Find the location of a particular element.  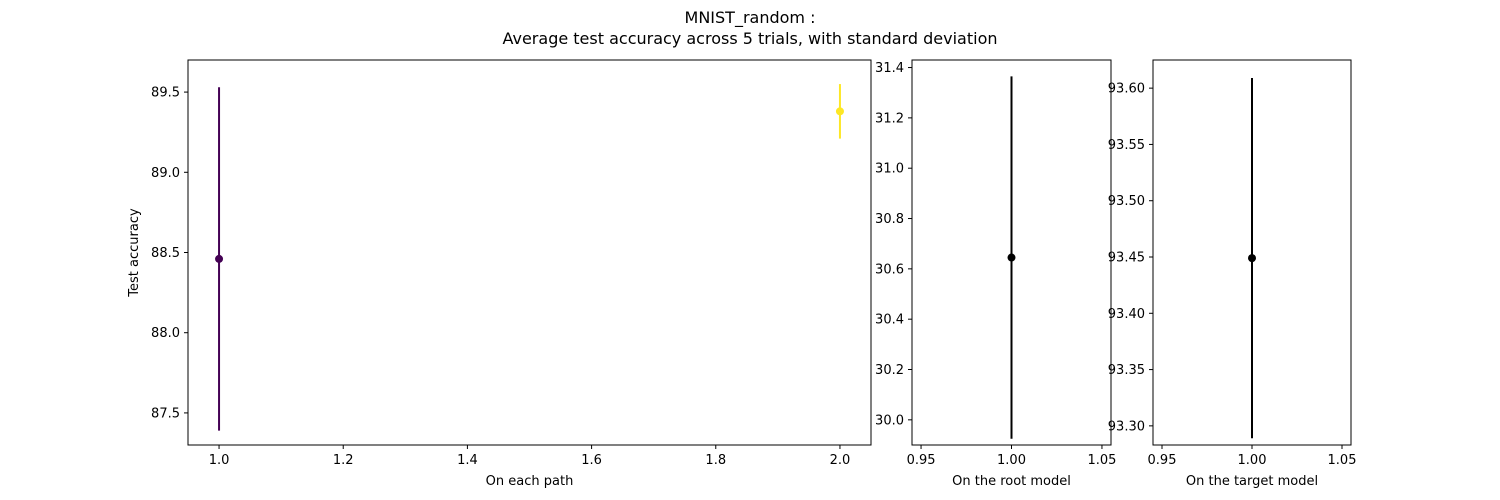

subplot-2-ytick-label: 30.4 is located at coordinates (889, 320).